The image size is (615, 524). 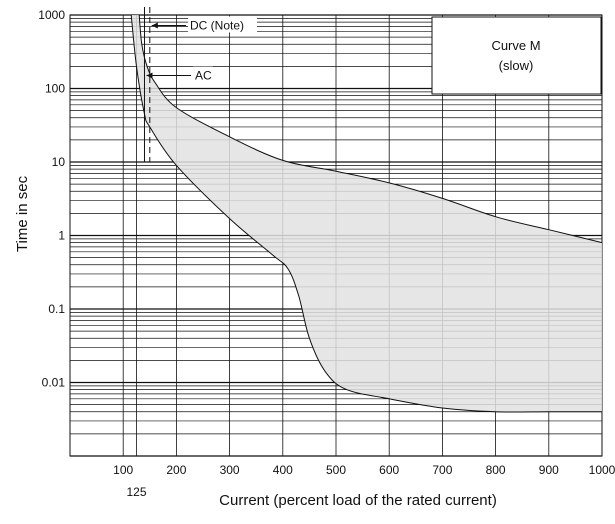 What do you see at coordinates (515, 45) in the screenshot?
I see `curve-label-line1: Curve M` at bounding box center [515, 45].